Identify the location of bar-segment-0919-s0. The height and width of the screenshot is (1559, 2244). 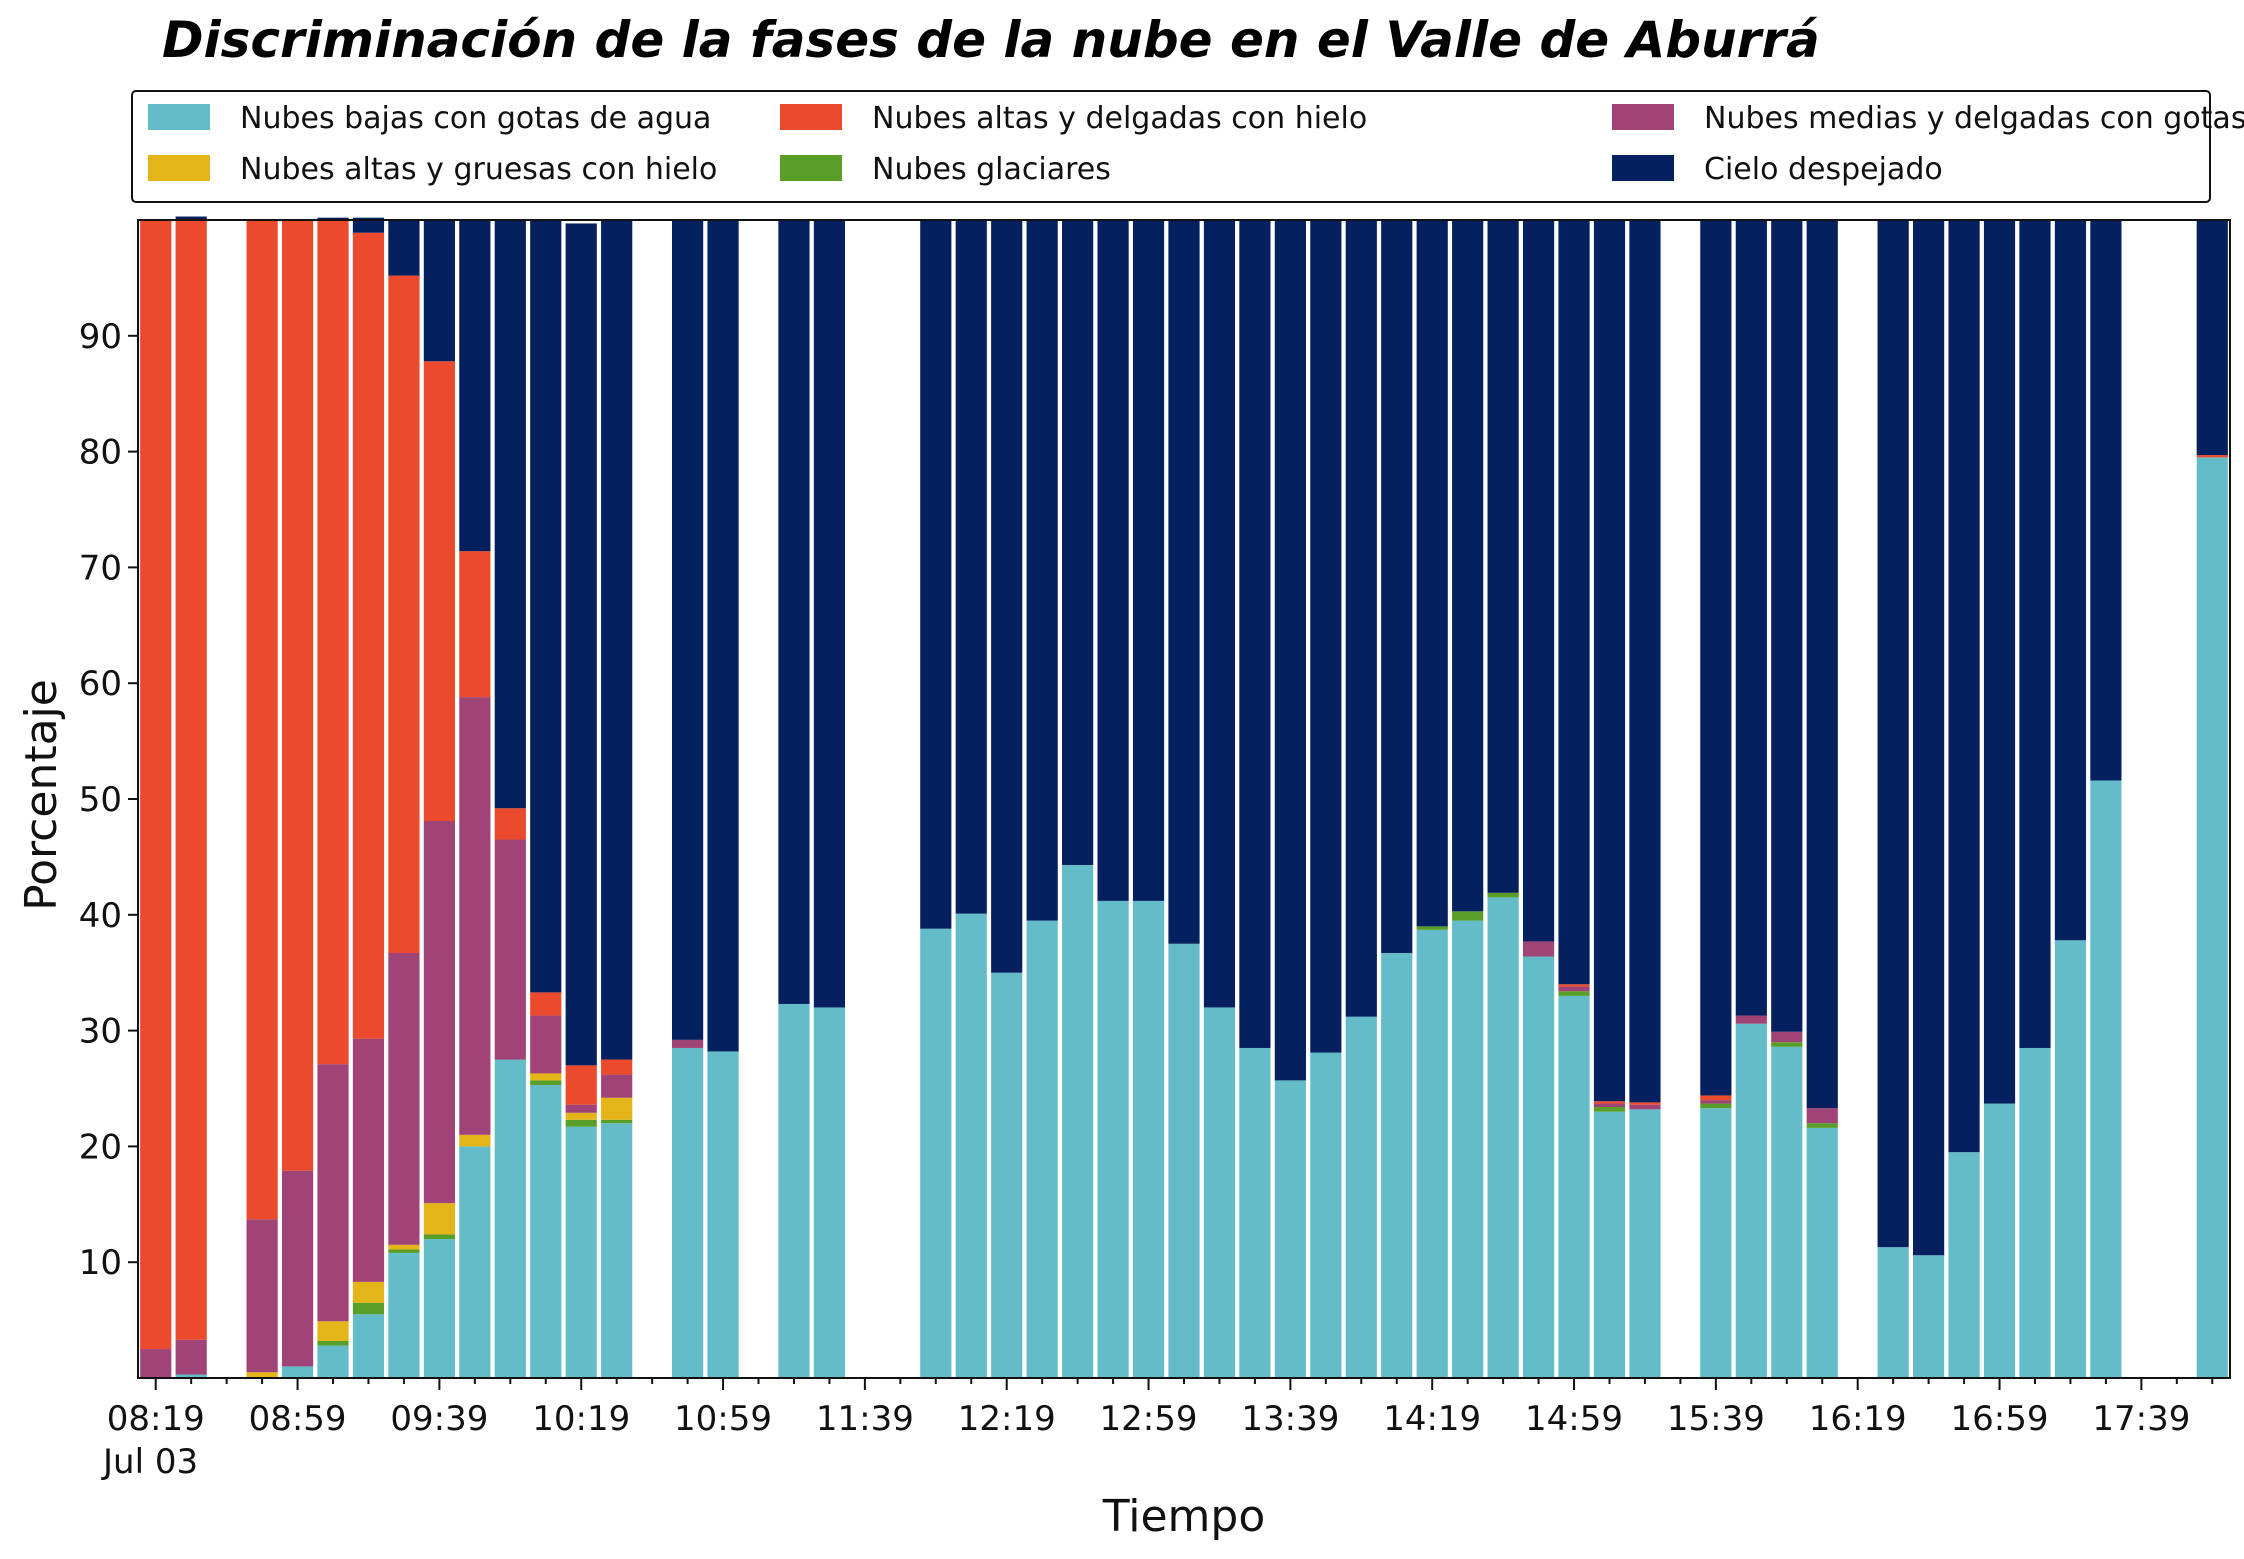
(368, 1346).